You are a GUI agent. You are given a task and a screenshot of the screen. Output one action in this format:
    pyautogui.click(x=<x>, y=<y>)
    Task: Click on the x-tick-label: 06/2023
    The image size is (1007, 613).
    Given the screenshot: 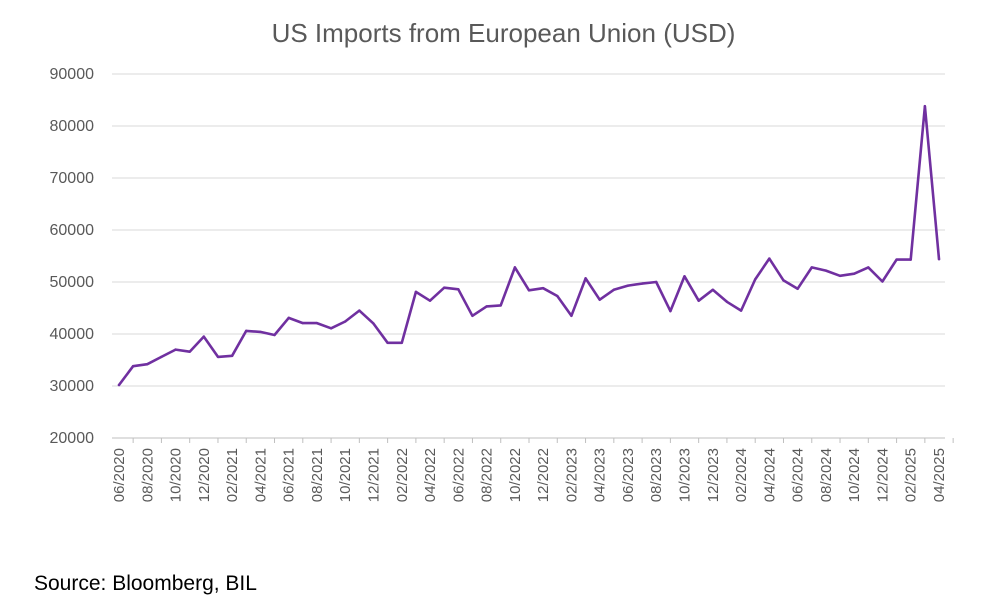 What is the action you would take?
    pyautogui.click(x=628, y=475)
    